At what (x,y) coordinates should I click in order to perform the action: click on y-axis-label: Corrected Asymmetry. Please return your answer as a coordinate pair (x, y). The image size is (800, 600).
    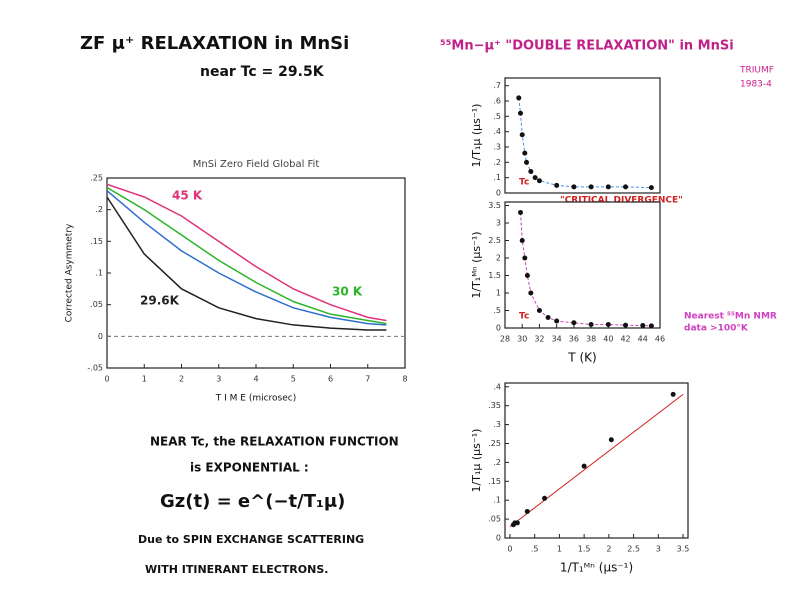
    Looking at the image, I should click on (70, 272).